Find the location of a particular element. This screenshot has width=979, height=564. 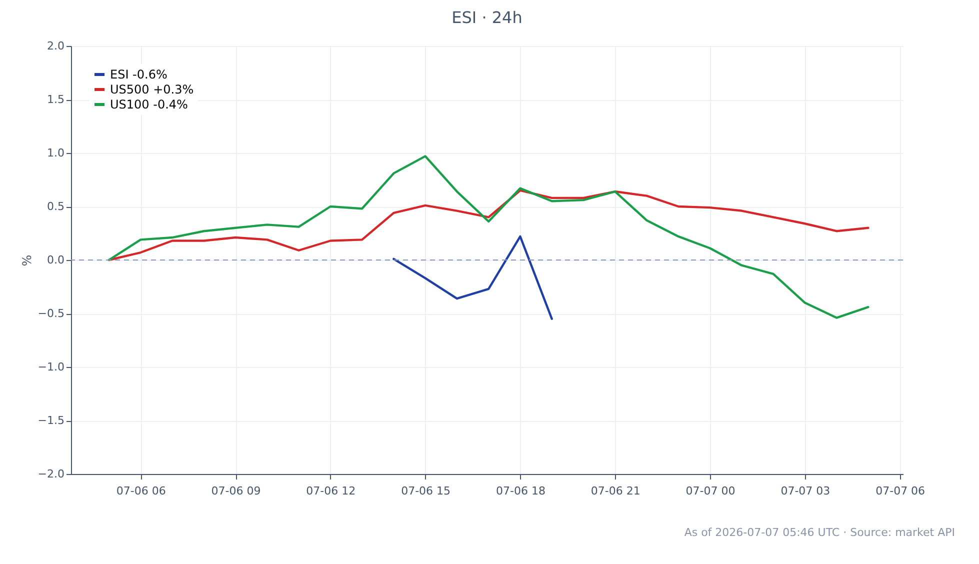

text: As of 2026-07-07 05:46 UTC · Source: market API is located at coordinates (819, 532).